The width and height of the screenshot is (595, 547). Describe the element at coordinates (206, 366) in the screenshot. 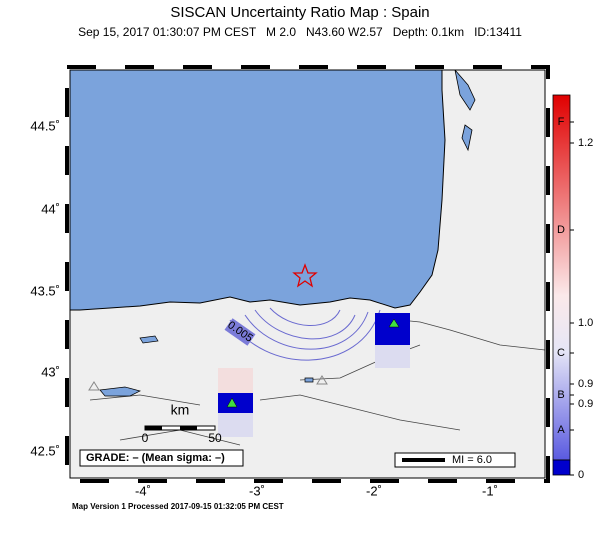

I see `lake` at that location.